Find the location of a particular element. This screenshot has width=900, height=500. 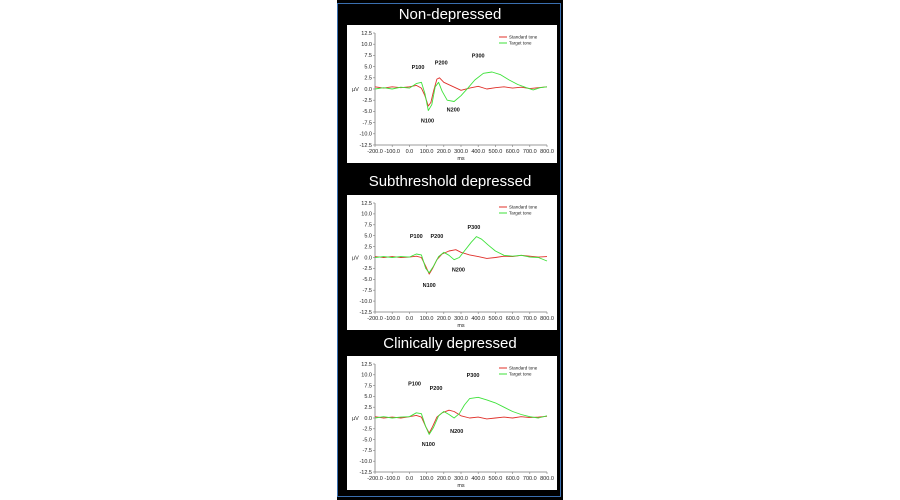

chart-title-subthreshold-depressed: Subthreshold depressed is located at coordinates (450, 181).